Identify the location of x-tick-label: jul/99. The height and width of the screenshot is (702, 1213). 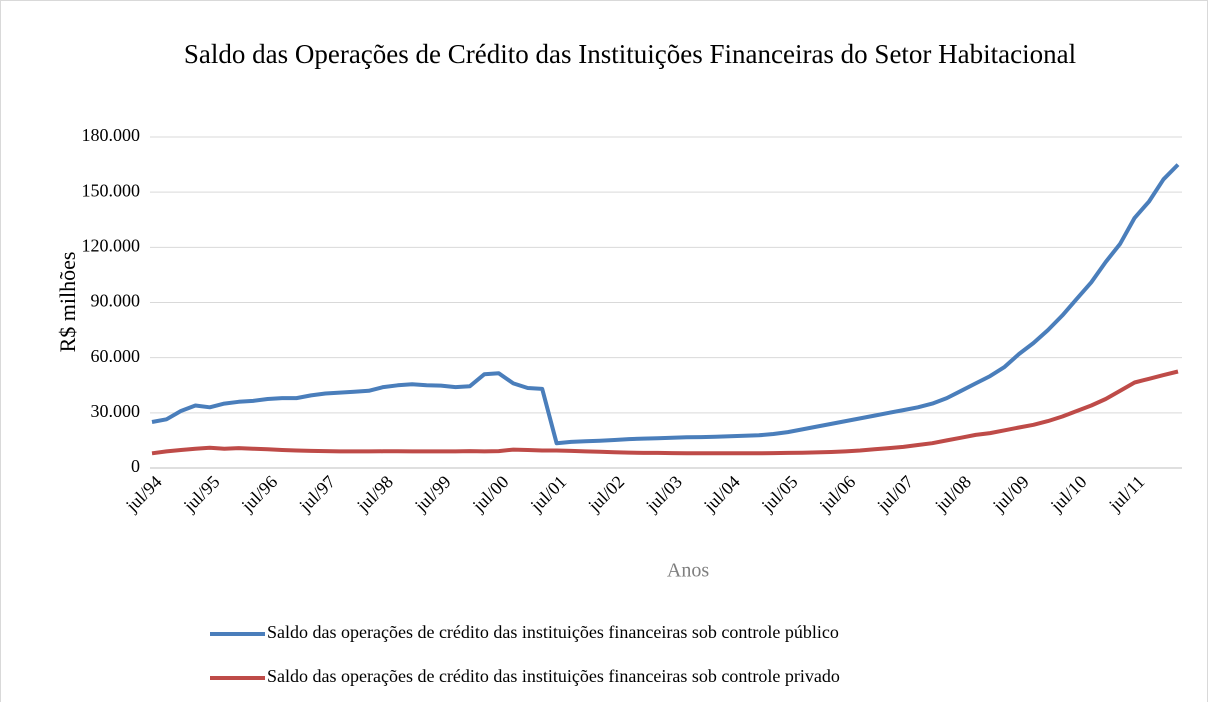
(432, 494).